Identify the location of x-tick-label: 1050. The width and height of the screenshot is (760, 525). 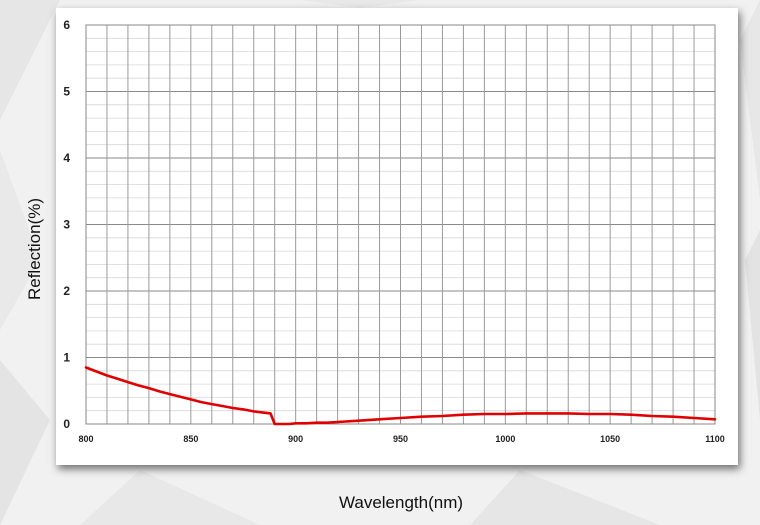
(610, 439).